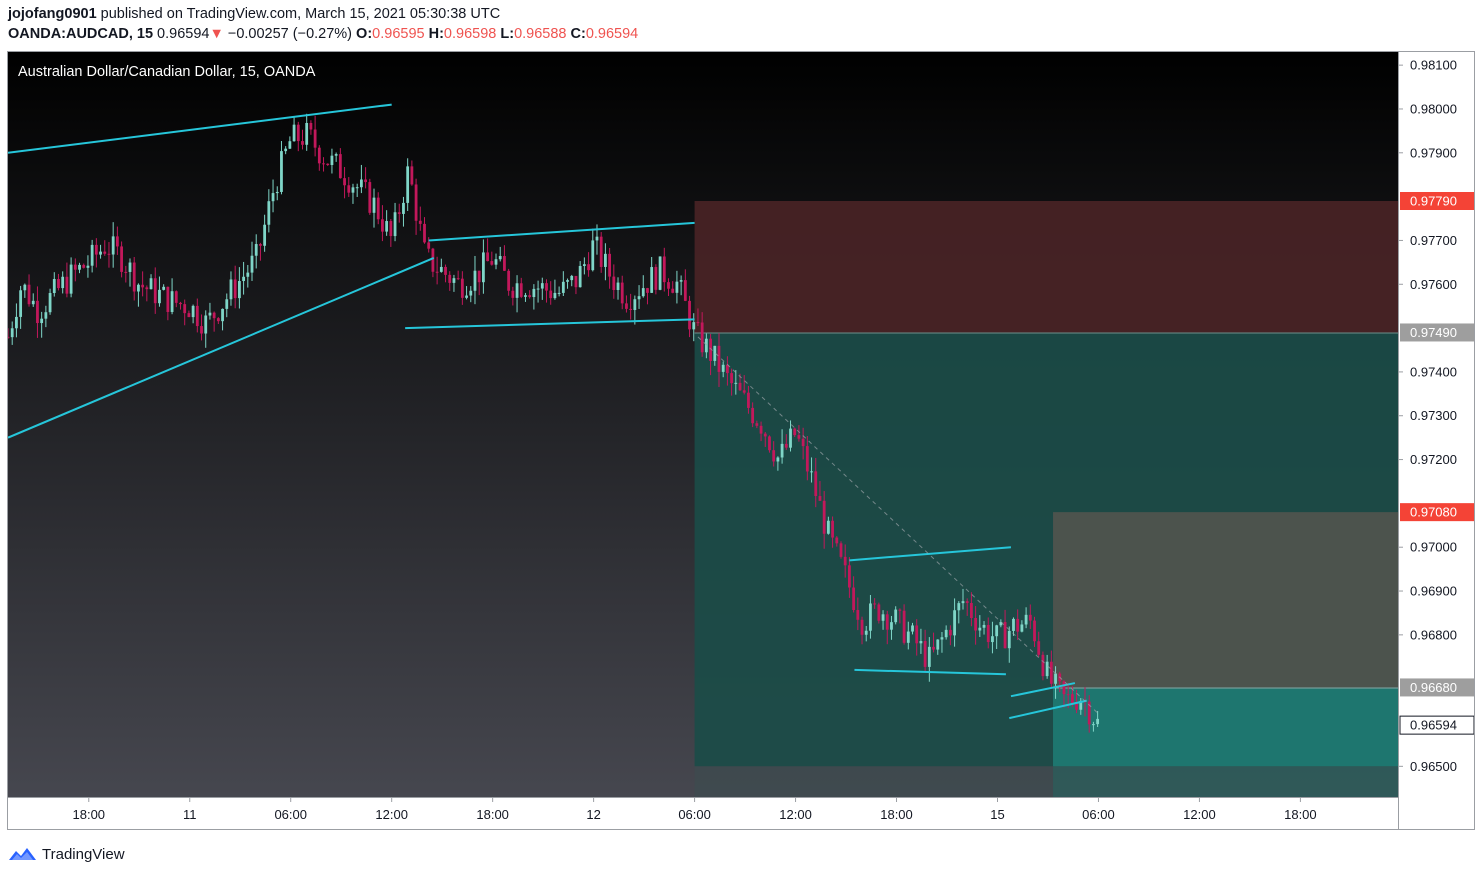  Describe the element at coordinates (1433, 725) in the screenshot. I see `price-label: 0.96594` at that location.